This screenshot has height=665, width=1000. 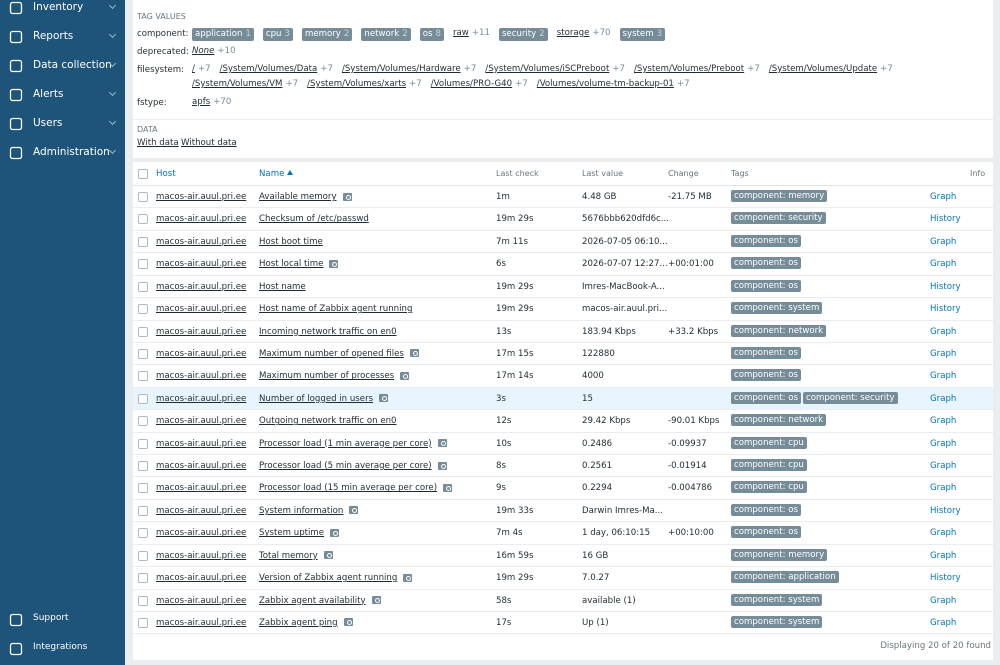 I want to click on tag: component: memory, so click(x=779, y=554).